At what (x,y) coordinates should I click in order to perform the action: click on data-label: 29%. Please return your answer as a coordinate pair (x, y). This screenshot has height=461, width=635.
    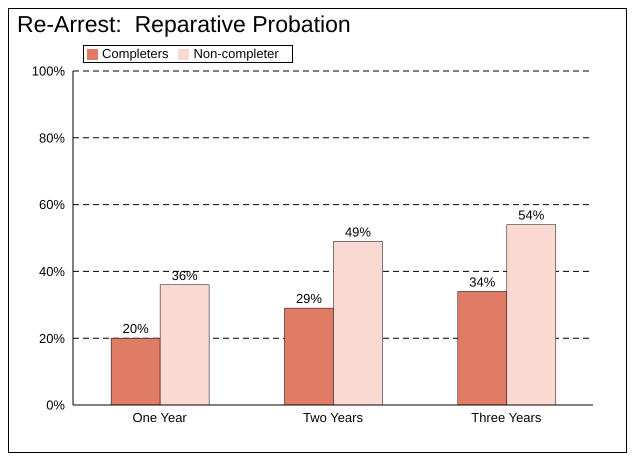
    Looking at the image, I should click on (309, 298).